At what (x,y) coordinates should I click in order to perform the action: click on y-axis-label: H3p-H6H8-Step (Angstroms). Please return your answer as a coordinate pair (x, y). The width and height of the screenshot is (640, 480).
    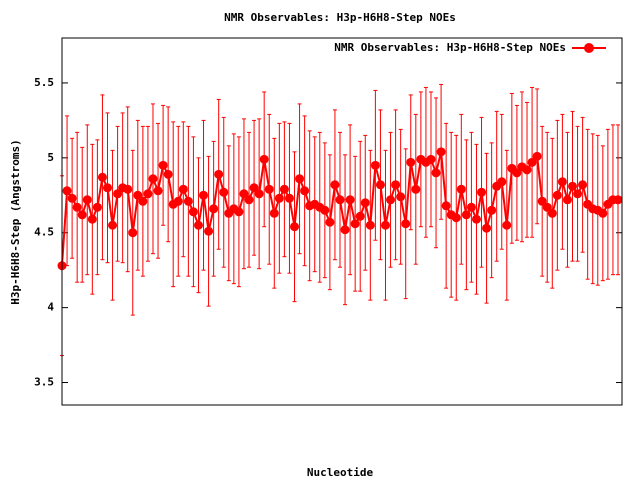
    Looking at the image, I should click on (15, 222).